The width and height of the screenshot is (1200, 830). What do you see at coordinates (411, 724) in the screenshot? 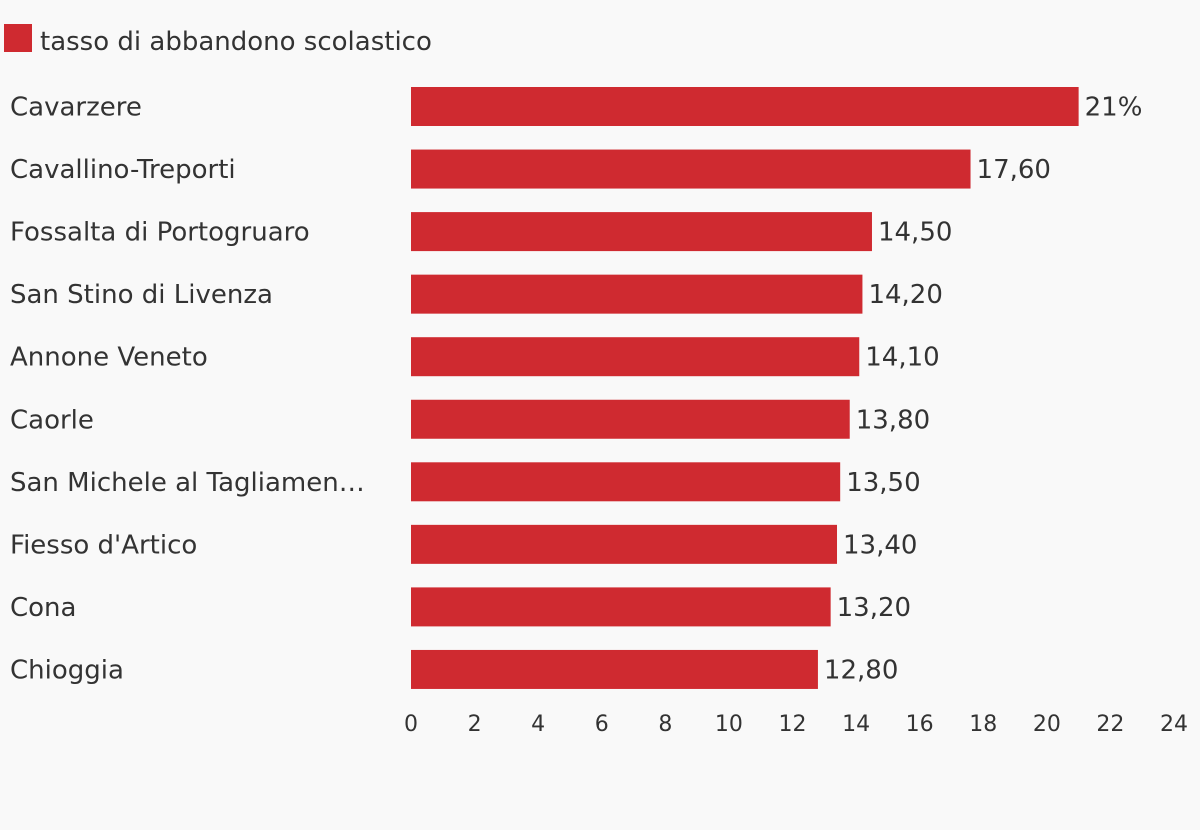
I see `x-tick-label: 0` at bounding box center [411, 724].